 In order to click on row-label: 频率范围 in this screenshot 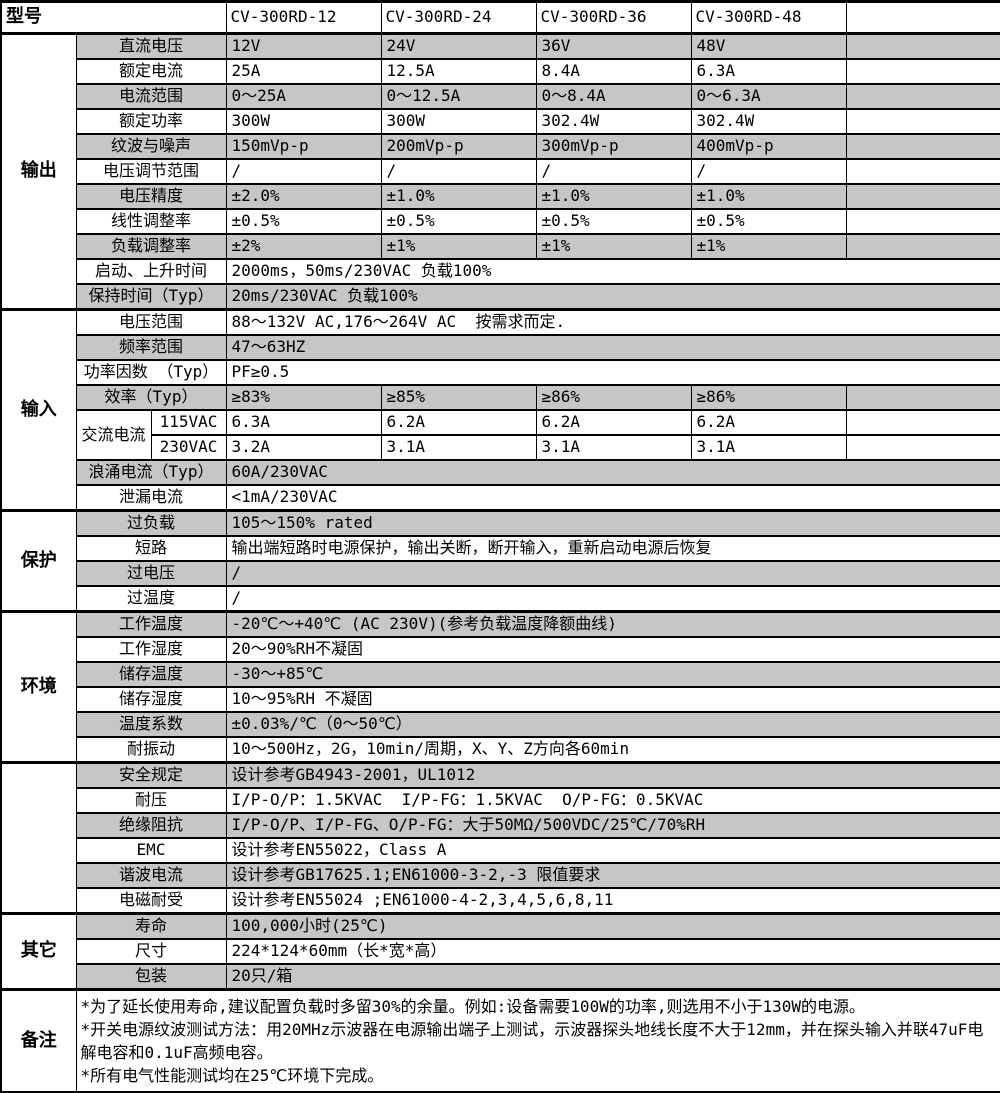, I will do `click(151, 347)`.